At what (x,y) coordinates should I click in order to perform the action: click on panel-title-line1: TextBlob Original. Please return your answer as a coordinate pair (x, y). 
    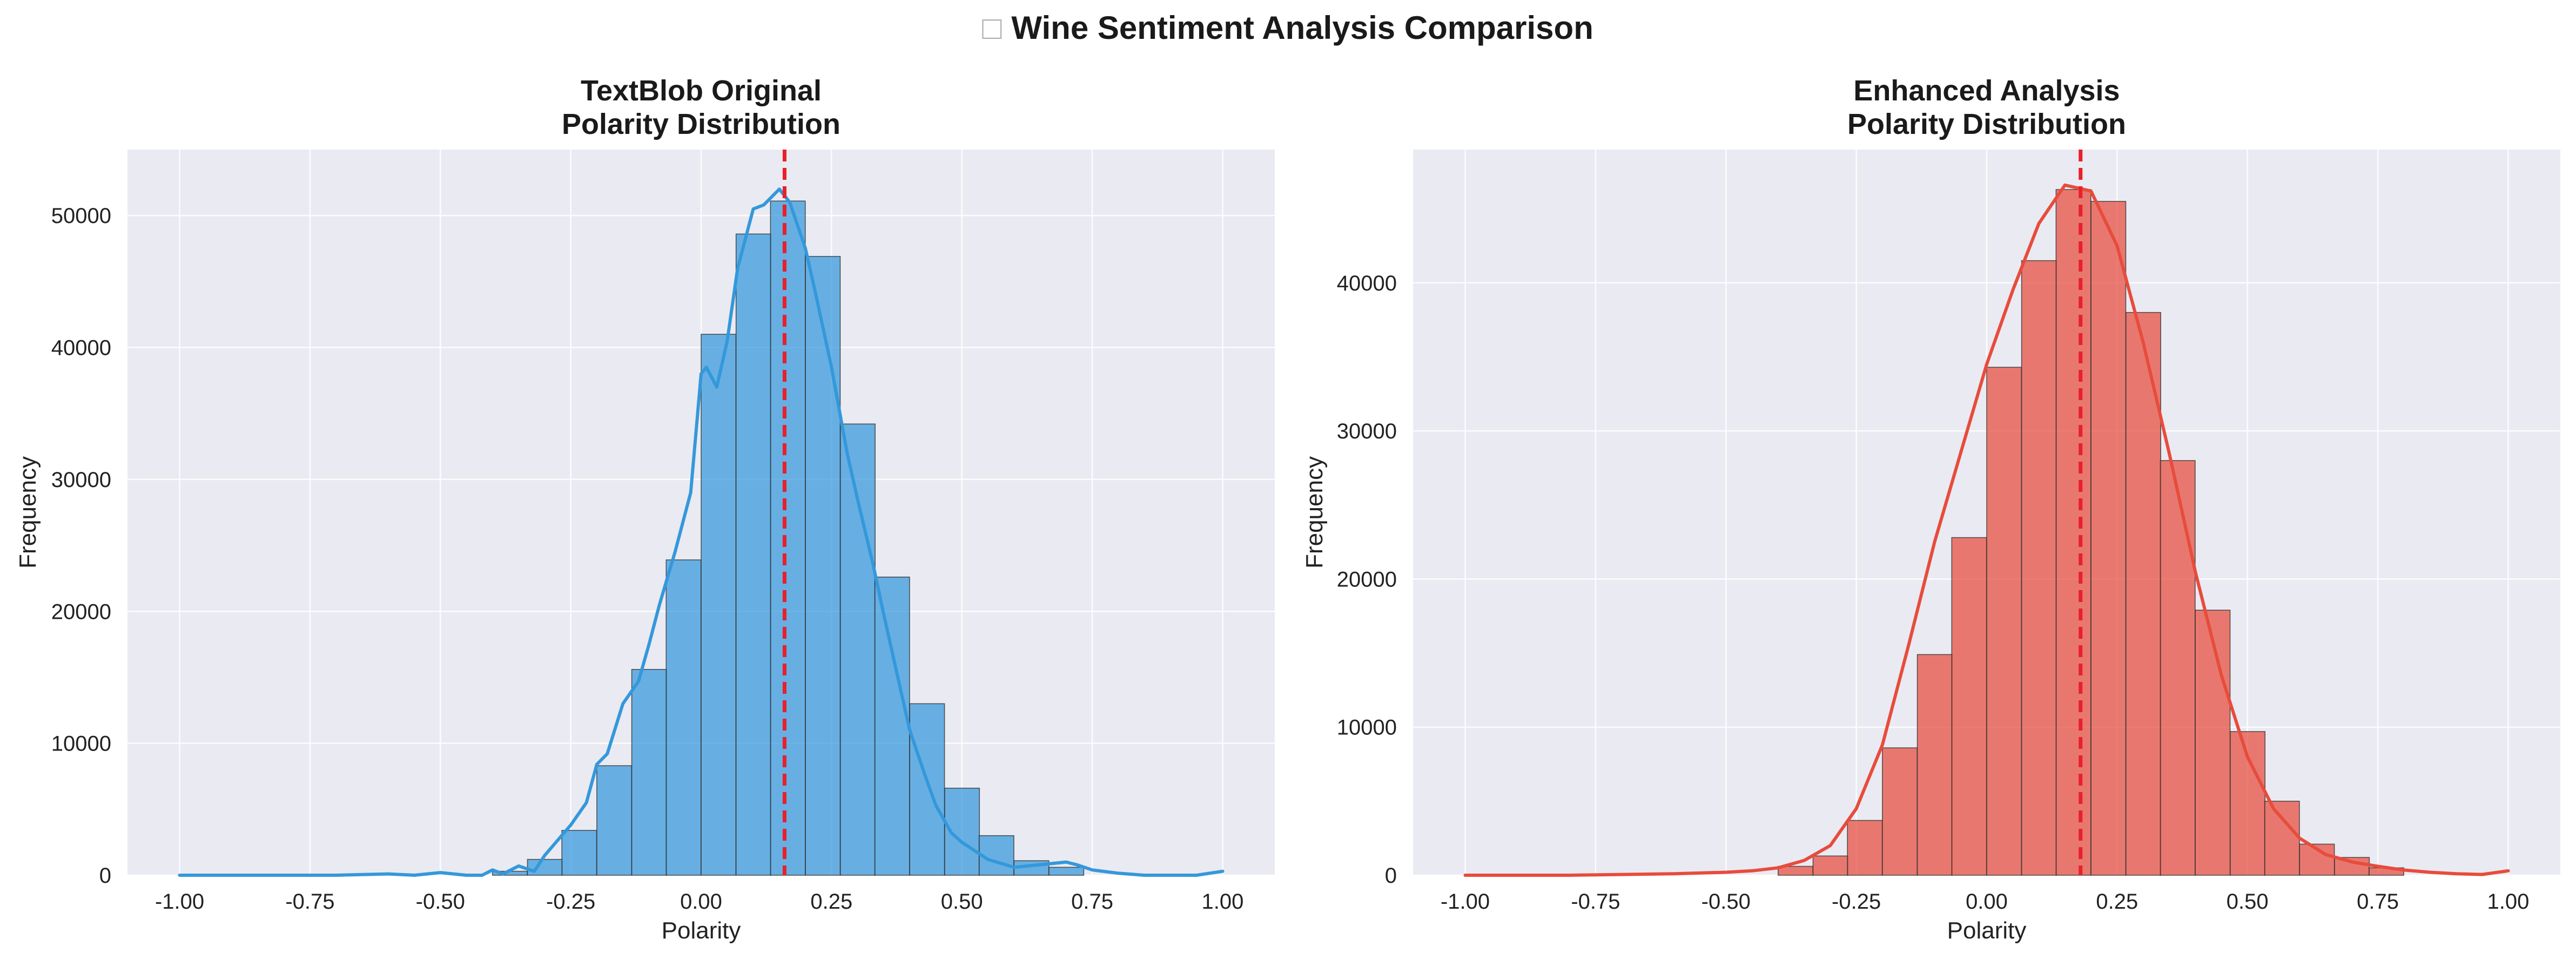
    Looking at the image, I should click on (701, 91).